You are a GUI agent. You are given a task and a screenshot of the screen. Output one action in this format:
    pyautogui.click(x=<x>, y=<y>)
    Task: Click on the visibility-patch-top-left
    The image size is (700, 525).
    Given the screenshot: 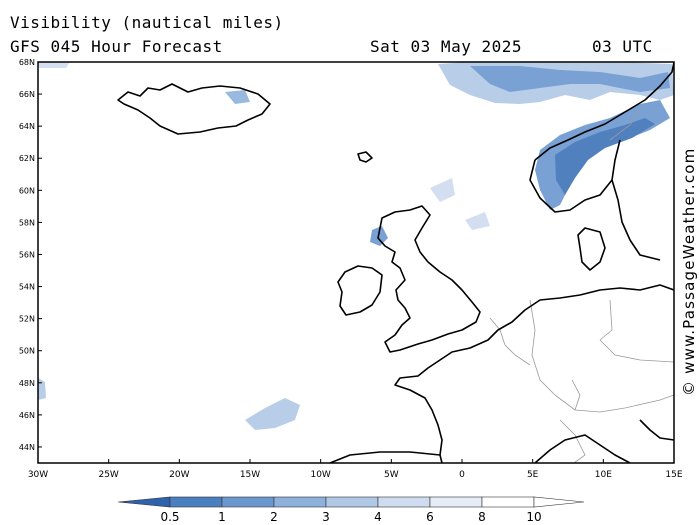 What is the action you would take?
    pyautogui.click(x=54, y=65)
    